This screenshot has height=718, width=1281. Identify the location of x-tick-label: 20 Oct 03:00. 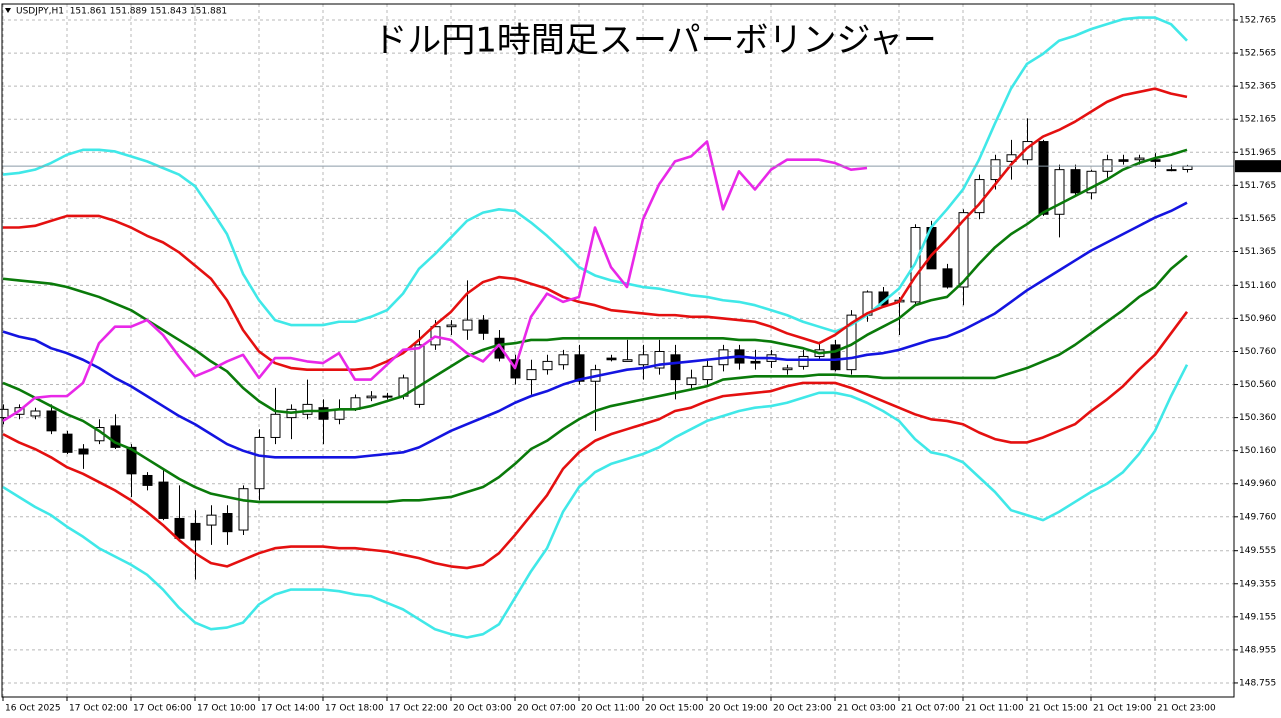
(482, 709).